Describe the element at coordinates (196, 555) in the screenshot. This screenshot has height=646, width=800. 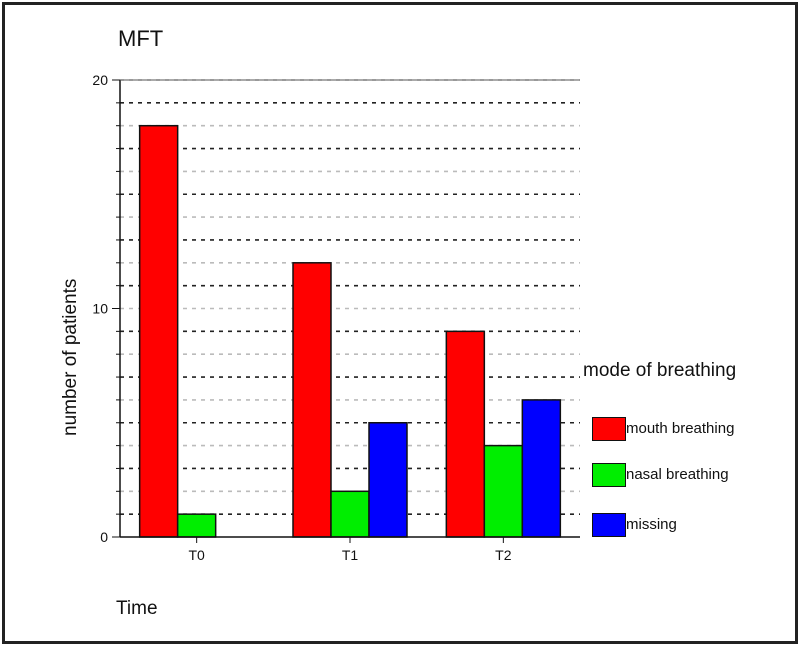
I see `x-tick-label: T0` at that location.